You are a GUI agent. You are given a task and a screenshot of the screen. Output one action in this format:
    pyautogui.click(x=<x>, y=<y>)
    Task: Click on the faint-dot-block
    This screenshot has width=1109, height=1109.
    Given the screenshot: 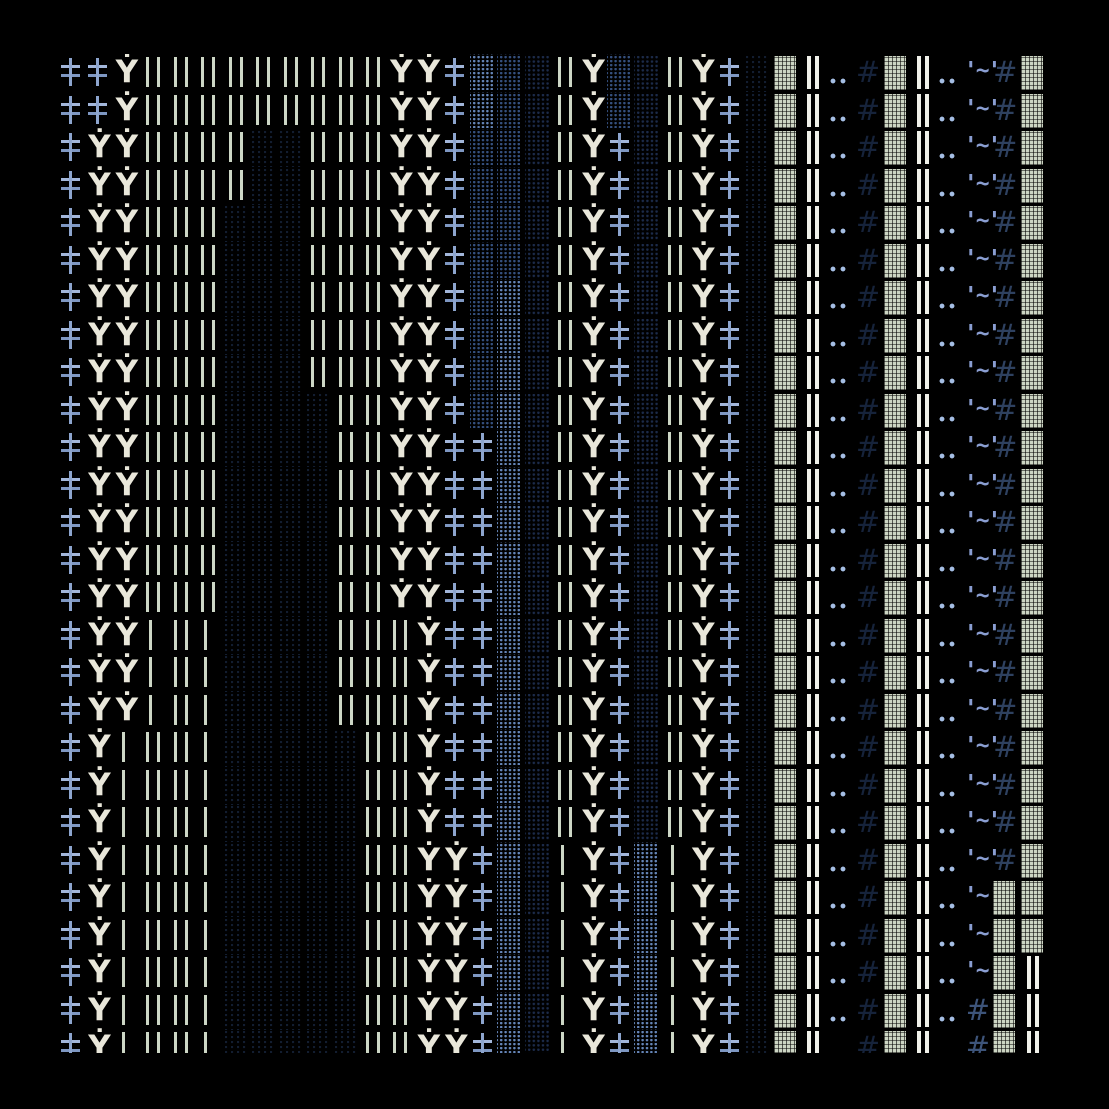 What is the action you would take?
    pyautogui.click(x=646, y=184)
    